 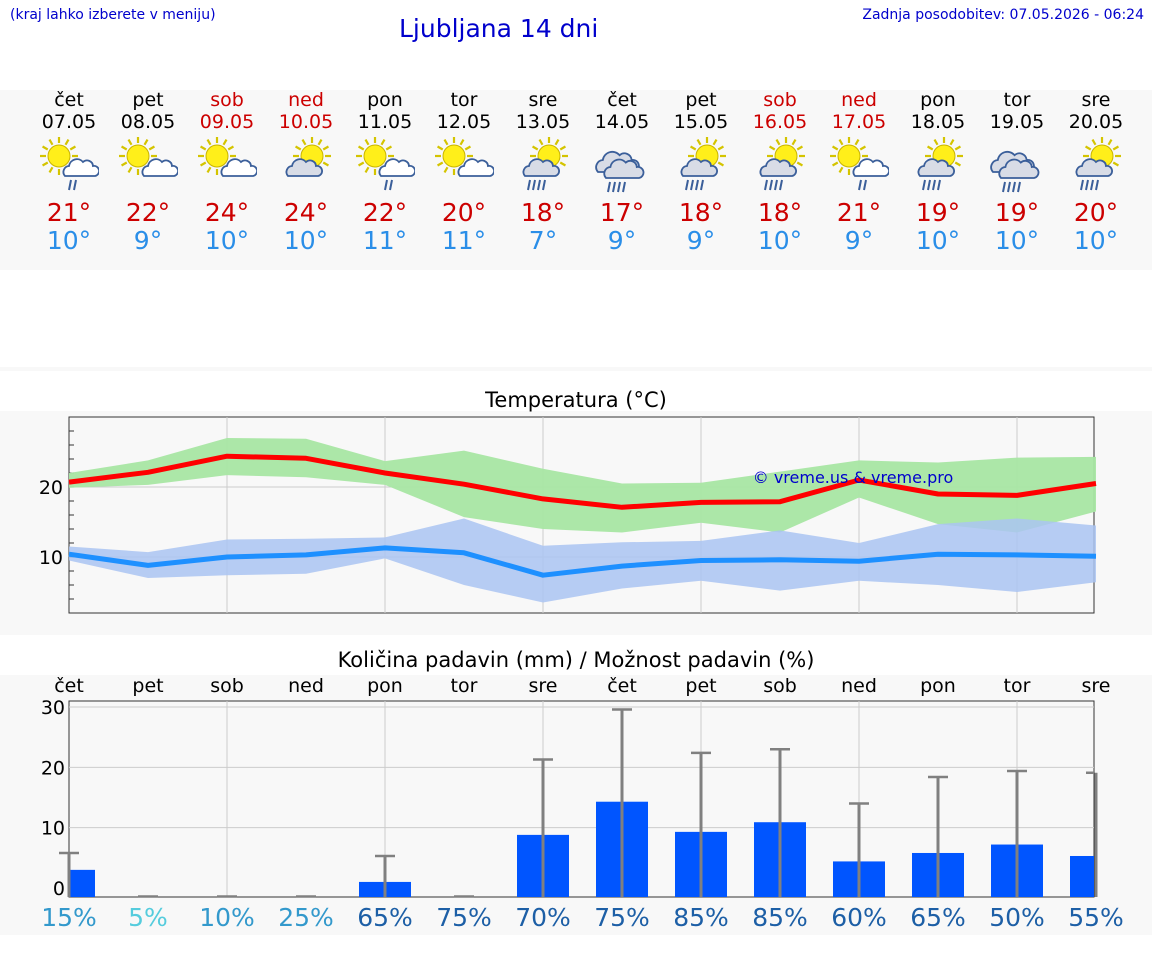 I want to click on day-date: 15.05, so click(x=701, y=122).